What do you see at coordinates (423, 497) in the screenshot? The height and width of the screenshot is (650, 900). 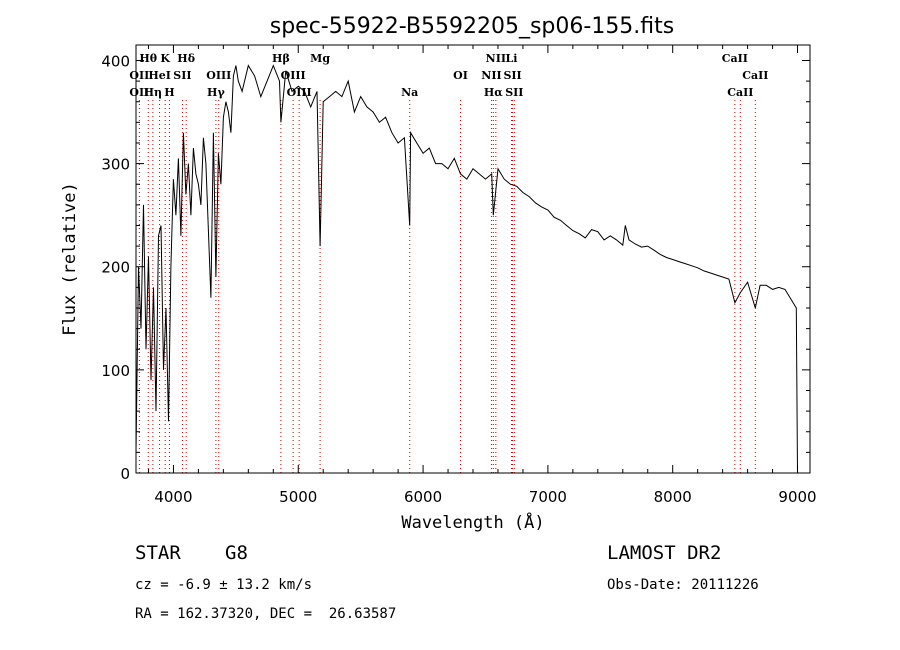 I see `x-tick-label: 6000` at bounding box center [423, 497].